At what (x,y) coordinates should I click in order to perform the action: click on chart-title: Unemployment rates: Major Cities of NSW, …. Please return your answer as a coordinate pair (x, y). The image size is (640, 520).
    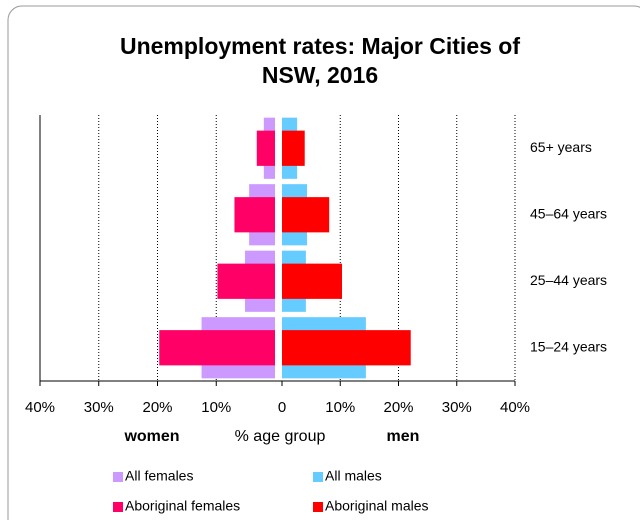
    Looking at the image, I should click on (320, 60).